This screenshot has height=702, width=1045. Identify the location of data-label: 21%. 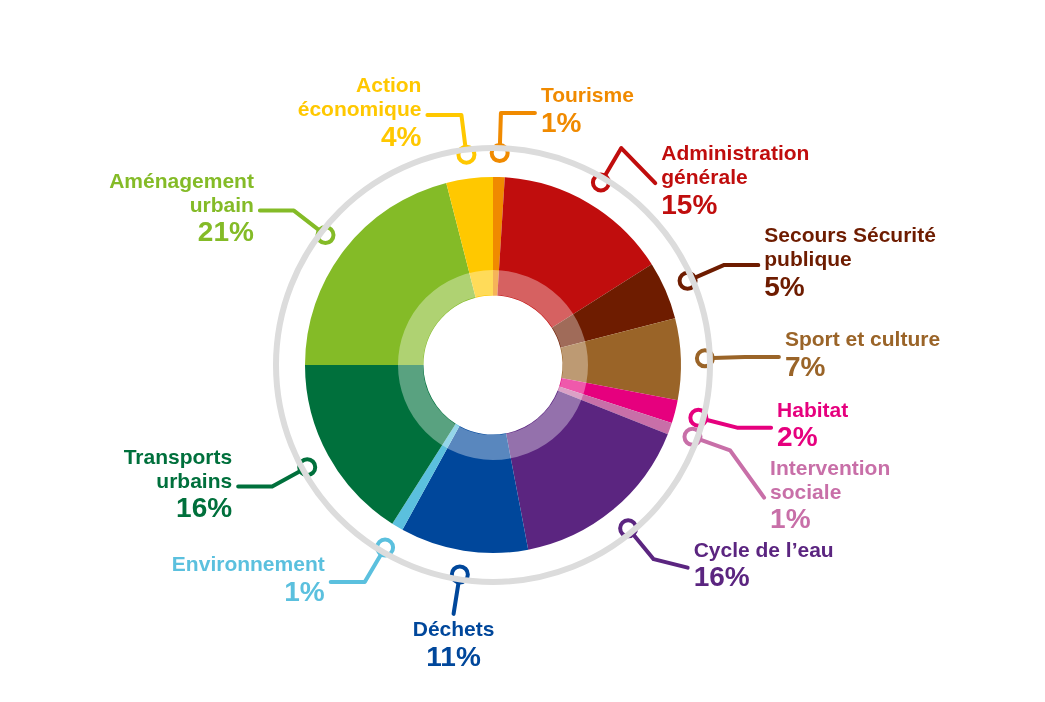
(225, 232).